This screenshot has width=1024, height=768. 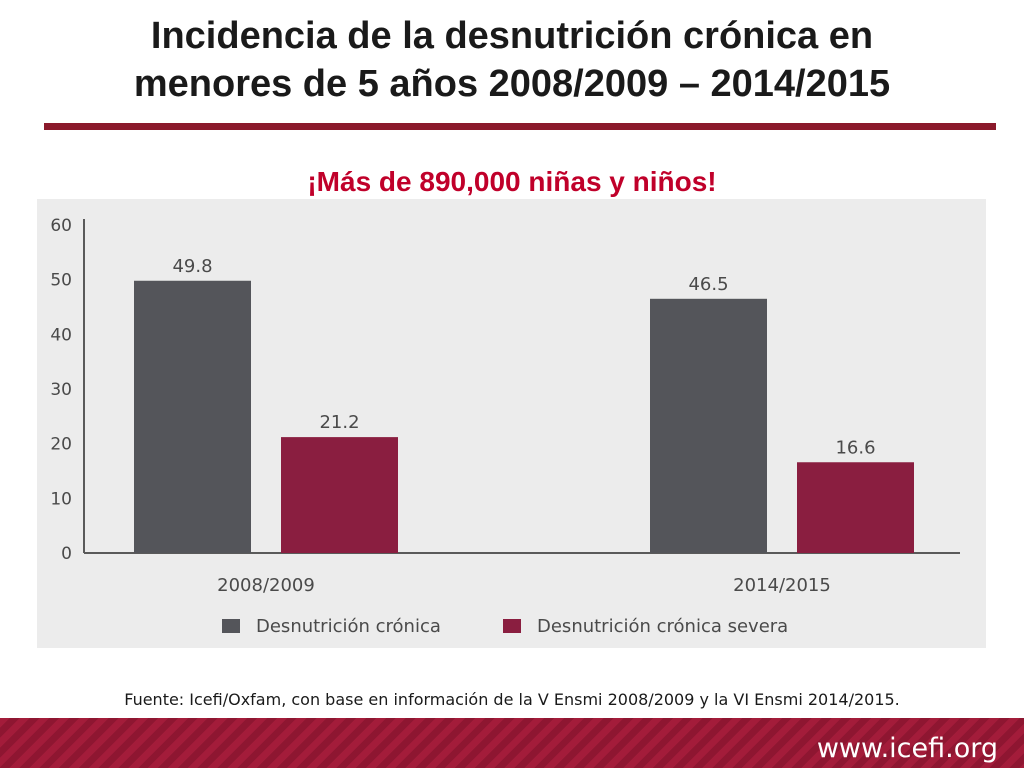 What do you see at coordinates (61, 499) in the screenshot?
I see `y-tick-label-1: 10` at bounding box center [61, 499].